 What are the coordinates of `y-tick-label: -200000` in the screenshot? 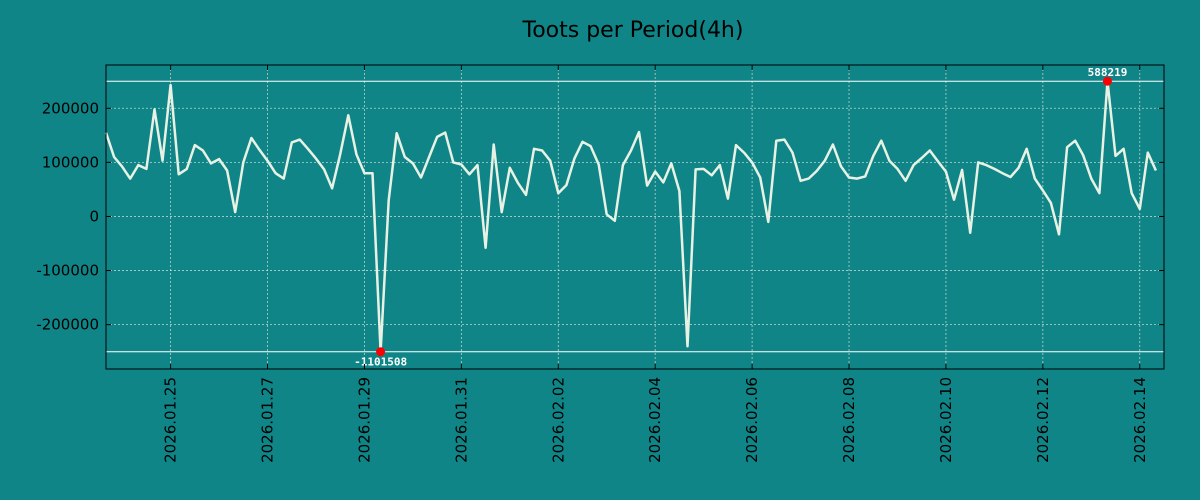 It's located at (67, 325).